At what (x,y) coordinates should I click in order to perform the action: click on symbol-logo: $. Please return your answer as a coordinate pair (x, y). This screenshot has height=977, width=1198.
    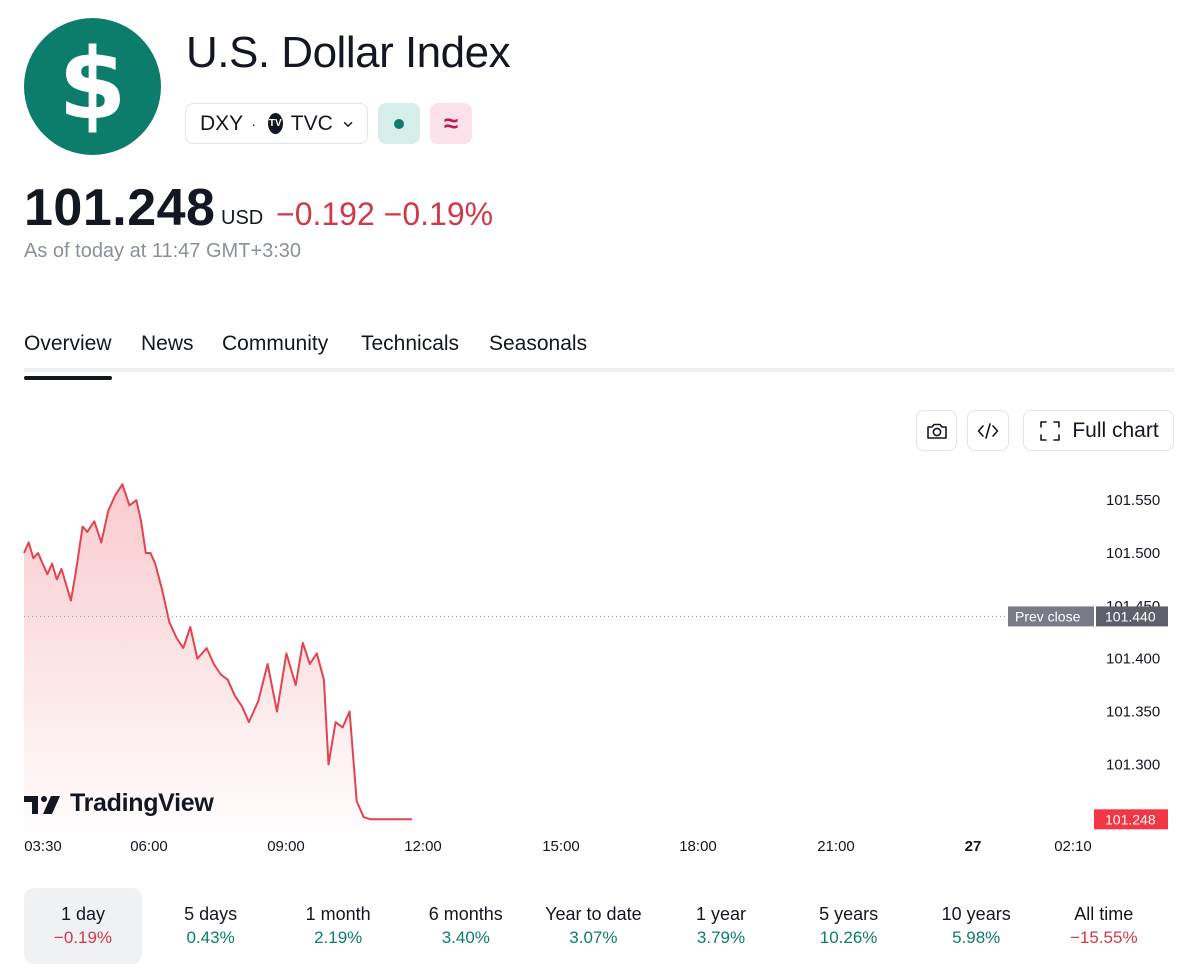
    Looking at the image, I should click on (92, 86).